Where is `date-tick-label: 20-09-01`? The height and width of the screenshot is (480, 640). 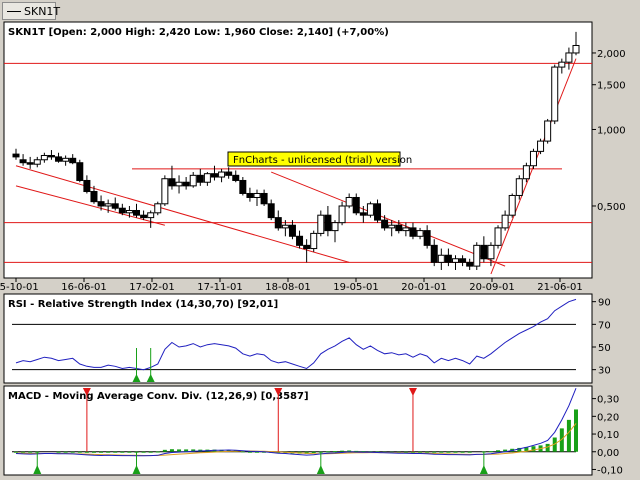 date-tick-label: 20-09-01 is located at coordinates (491, 287).